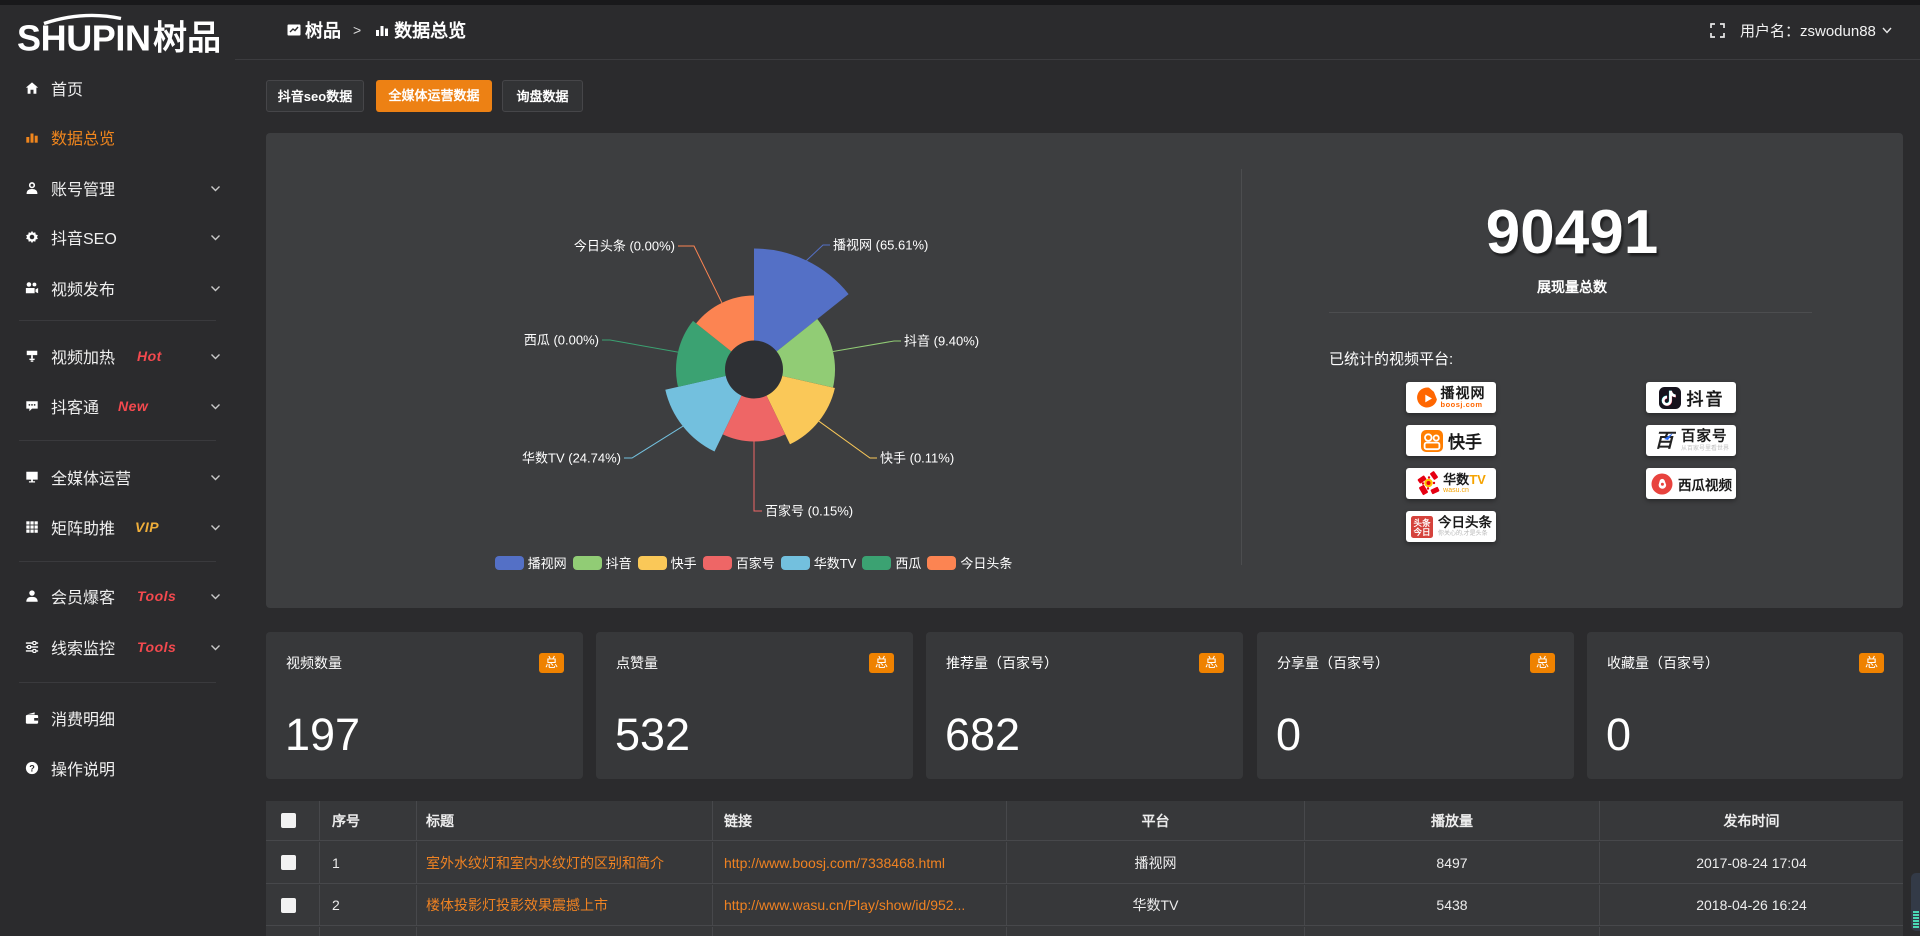 This screenshot has height=936, width=1920. What do you see at coordinates (624, 246) in the screenshot?
I see `svg-text: 今日头条 (0.00%)` at bounding box center [624, 246].